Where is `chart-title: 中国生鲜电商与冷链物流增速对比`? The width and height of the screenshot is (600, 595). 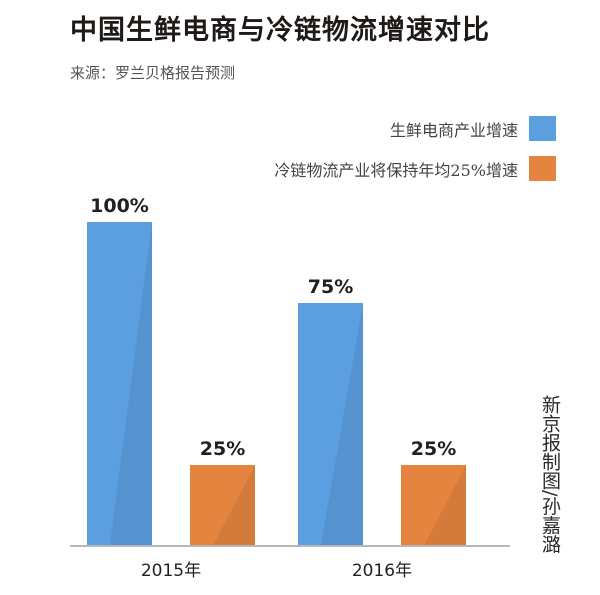 chart-title: 中国生鲜电商与冷链物流增速对比 is located at coordinates (280, 30).